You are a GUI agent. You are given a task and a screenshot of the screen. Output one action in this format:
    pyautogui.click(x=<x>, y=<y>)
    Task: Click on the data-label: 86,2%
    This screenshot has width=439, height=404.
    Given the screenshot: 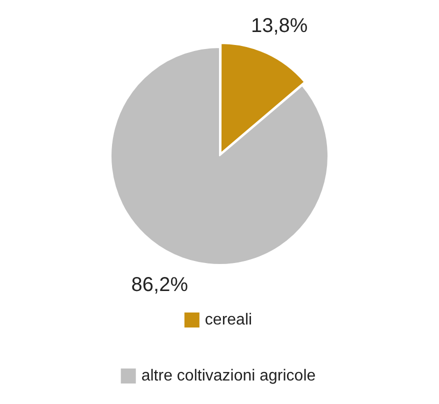 What is the action you would take?
    pyautogui.click(x=159, y=285)
    